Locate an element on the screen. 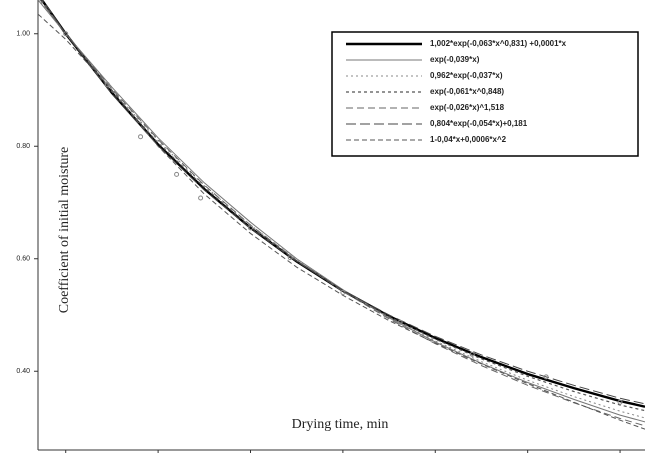  legend-label: exp(-0,039*x) is located at coordinates (455, 59).